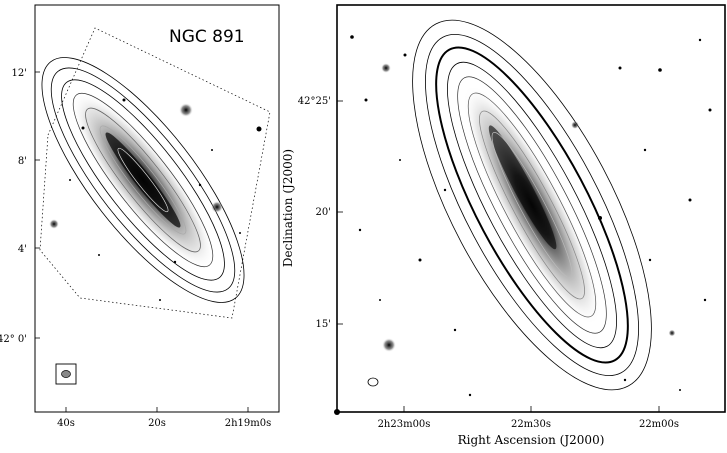  What do you see at coordinates (323, 212) in the screenshot?
I see `right-dec-tick-label: 20'` at bounding box center [323, 212].